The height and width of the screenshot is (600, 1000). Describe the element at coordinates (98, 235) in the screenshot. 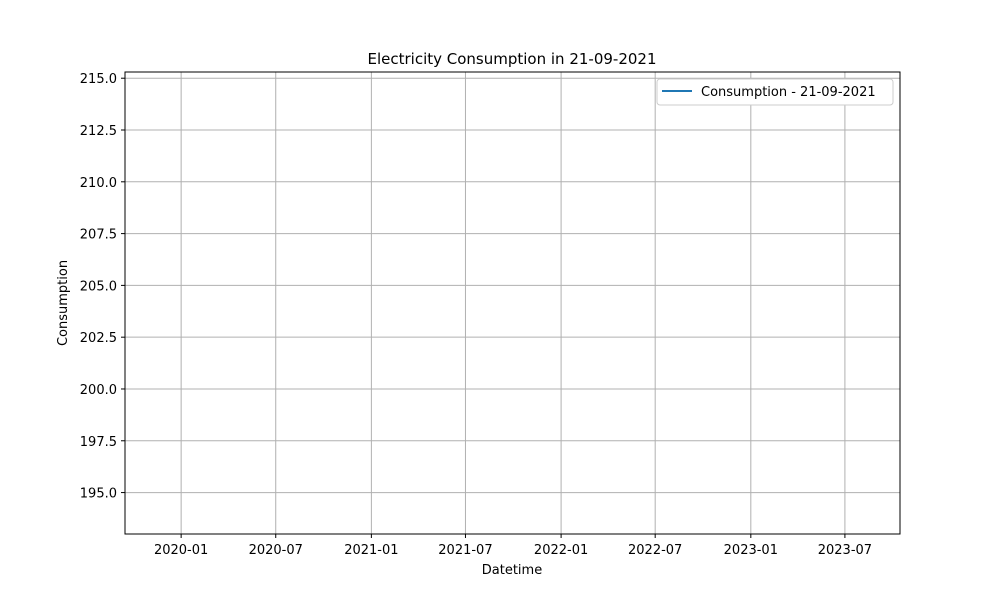

I see `y-tick-label: 207.5` at that location.